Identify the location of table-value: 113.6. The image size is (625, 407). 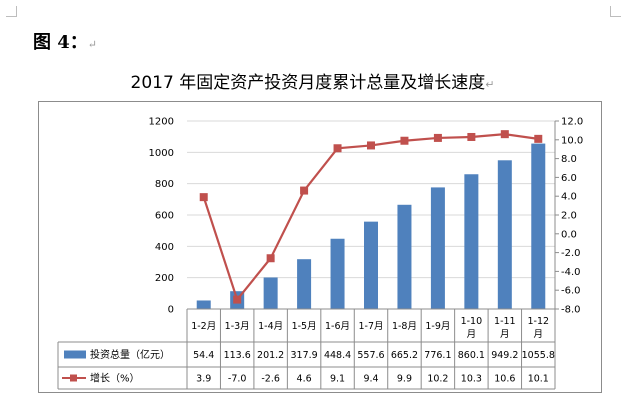
(237, 355).